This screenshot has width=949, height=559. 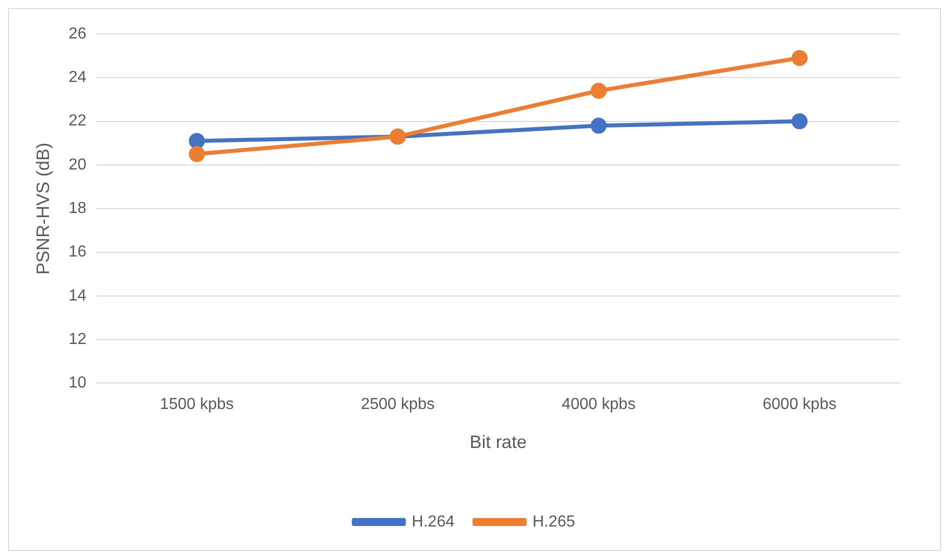 What do you see at coordinates (799, 405) in the screenshot?
I see `x-tick-label: 6000 kpbs` at bounding box center [799, 405].